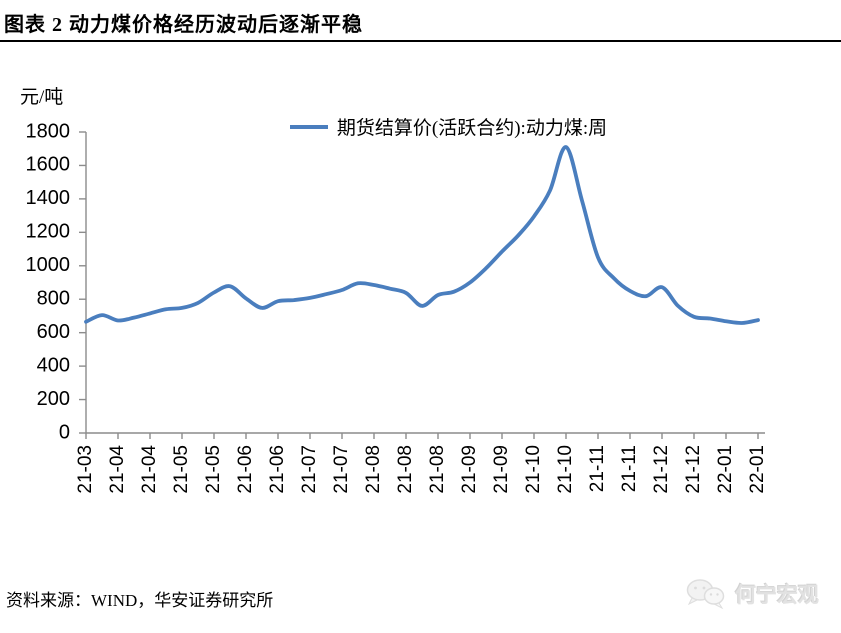 The width and height of the screenshot is (841, 633). What do you see at coordinates (53, 399) in the screenshot?
I see `y-tick-label: 200` at bounding box center [53, 399].